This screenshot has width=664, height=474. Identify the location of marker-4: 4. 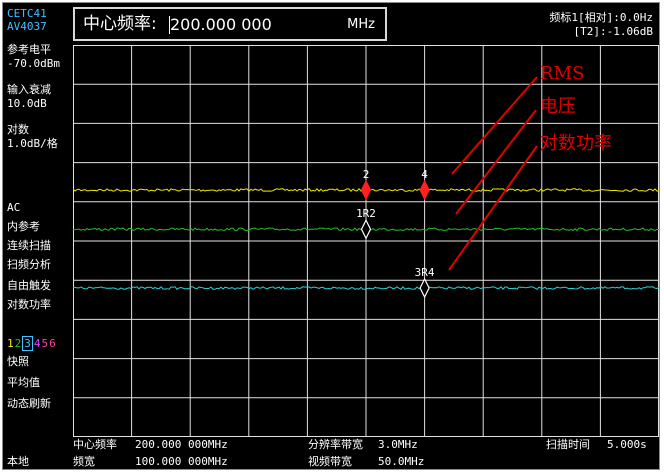
(424, 184).